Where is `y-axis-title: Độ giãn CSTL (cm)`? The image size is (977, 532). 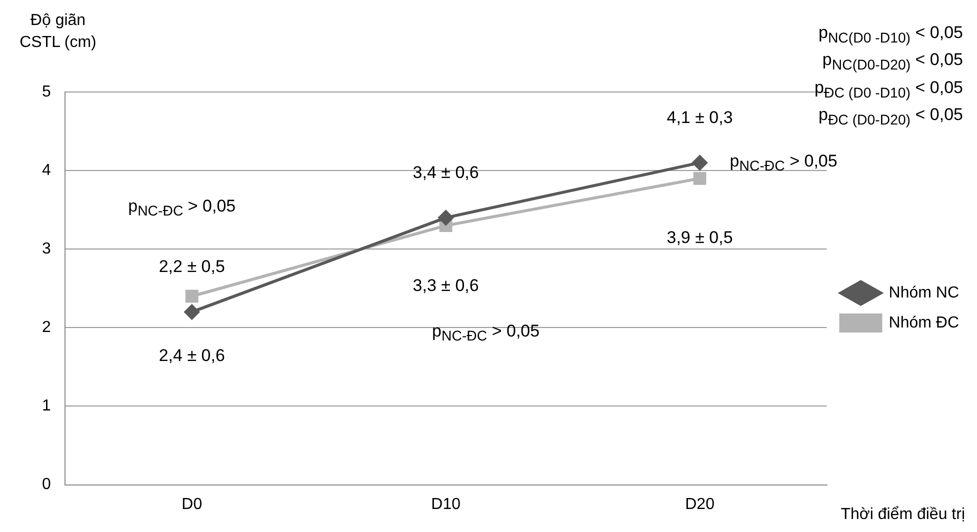 y-axis-title: Độ giãn CSTL (cm) is located at coordinates (58, 32).